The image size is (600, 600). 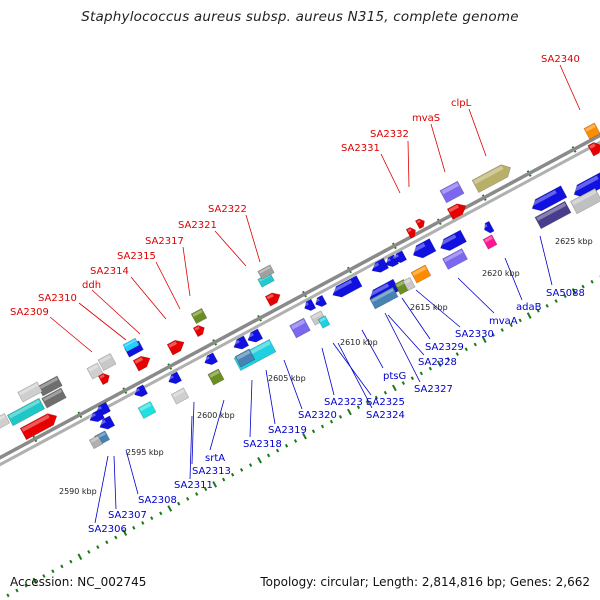 I want to click on forward-gene-label: SA2317, so click(x=164, y=241).